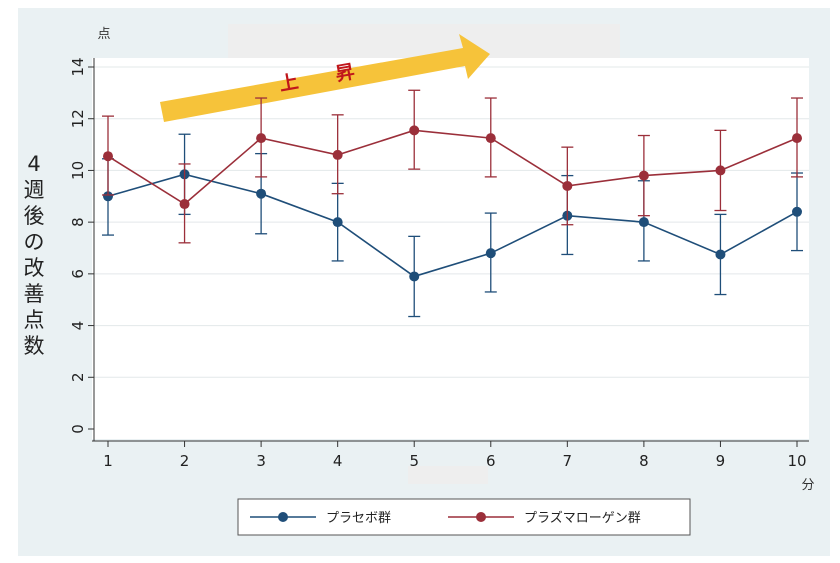 This screenshot has height=563, width=840. I want to click on y-axis-title-char: 改, so click(34, 268).